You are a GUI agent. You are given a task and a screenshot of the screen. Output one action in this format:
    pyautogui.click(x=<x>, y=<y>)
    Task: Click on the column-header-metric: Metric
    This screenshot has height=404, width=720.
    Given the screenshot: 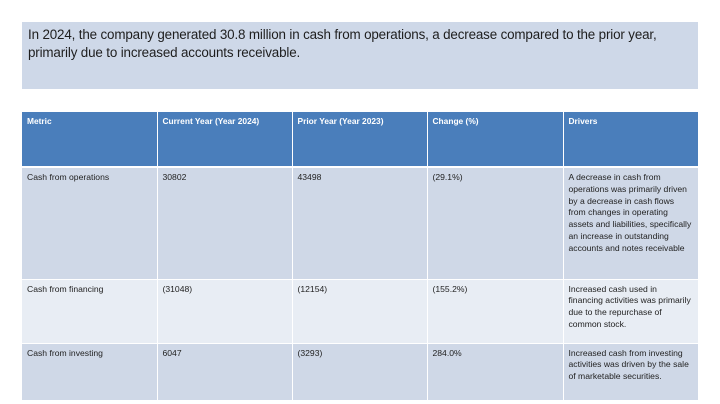 What is the action you would take?
    pyautogui.click(x=90, y=140)
    